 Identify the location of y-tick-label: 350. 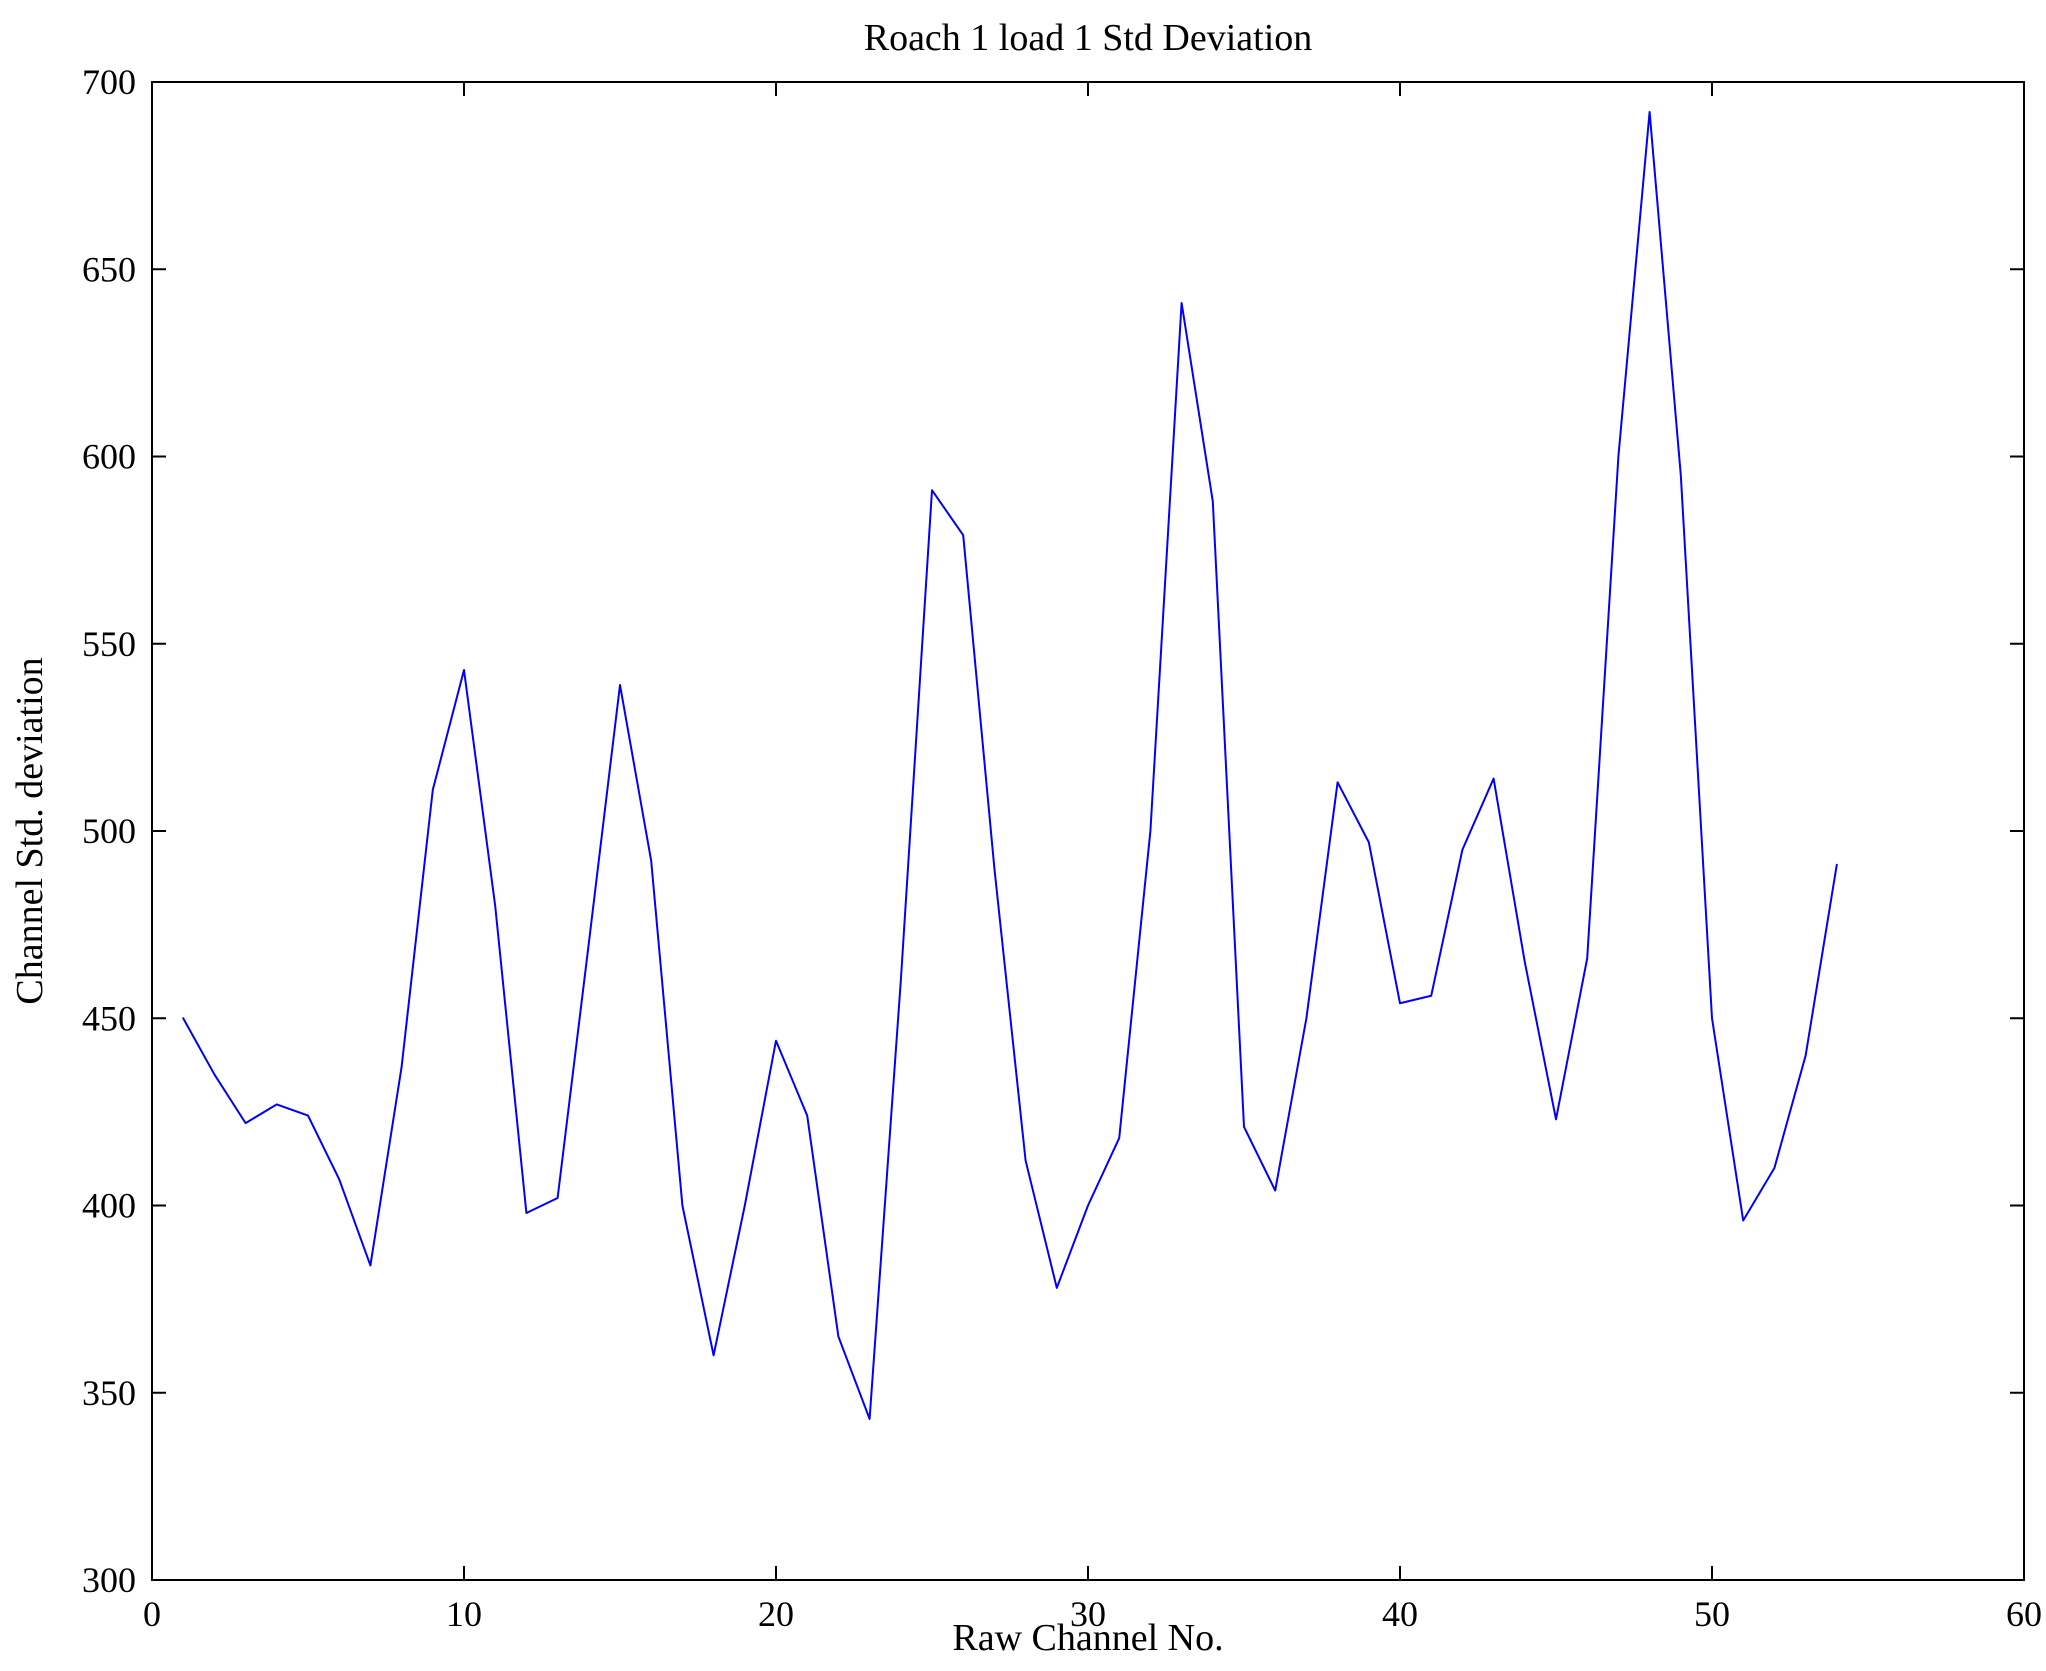
(109, 1393).